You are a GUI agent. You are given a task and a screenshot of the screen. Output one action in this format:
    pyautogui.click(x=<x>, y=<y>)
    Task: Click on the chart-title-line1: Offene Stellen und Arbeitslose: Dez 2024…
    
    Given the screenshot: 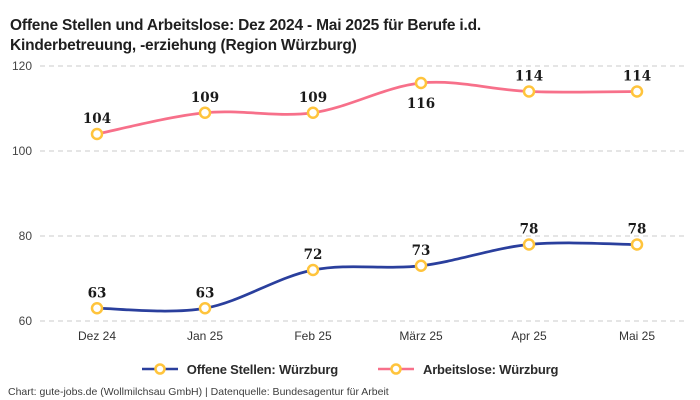 What is the action you would take?
    pyautogui.click(x=245, y=26)
    